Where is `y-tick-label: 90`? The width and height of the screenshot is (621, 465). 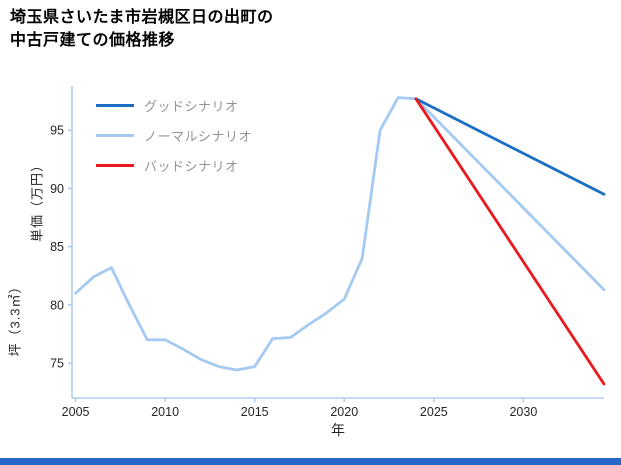 y-tick-label: 90 is located at coordinates (57, 189).